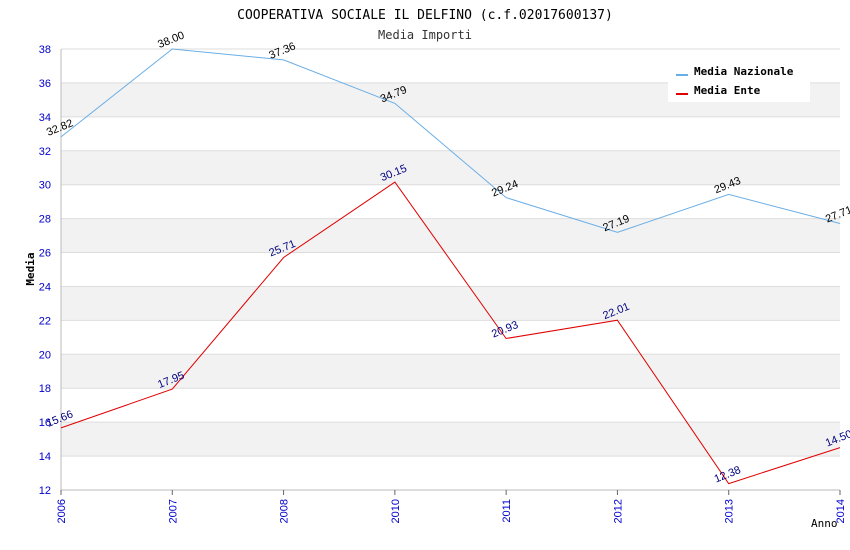 Image resolution: width=850 pixels, height=550 pixels. What do you see at coordinates (841, 511) in the screenshot?
I see `x-tick-label: 2014` at bounding box center [841, 511].